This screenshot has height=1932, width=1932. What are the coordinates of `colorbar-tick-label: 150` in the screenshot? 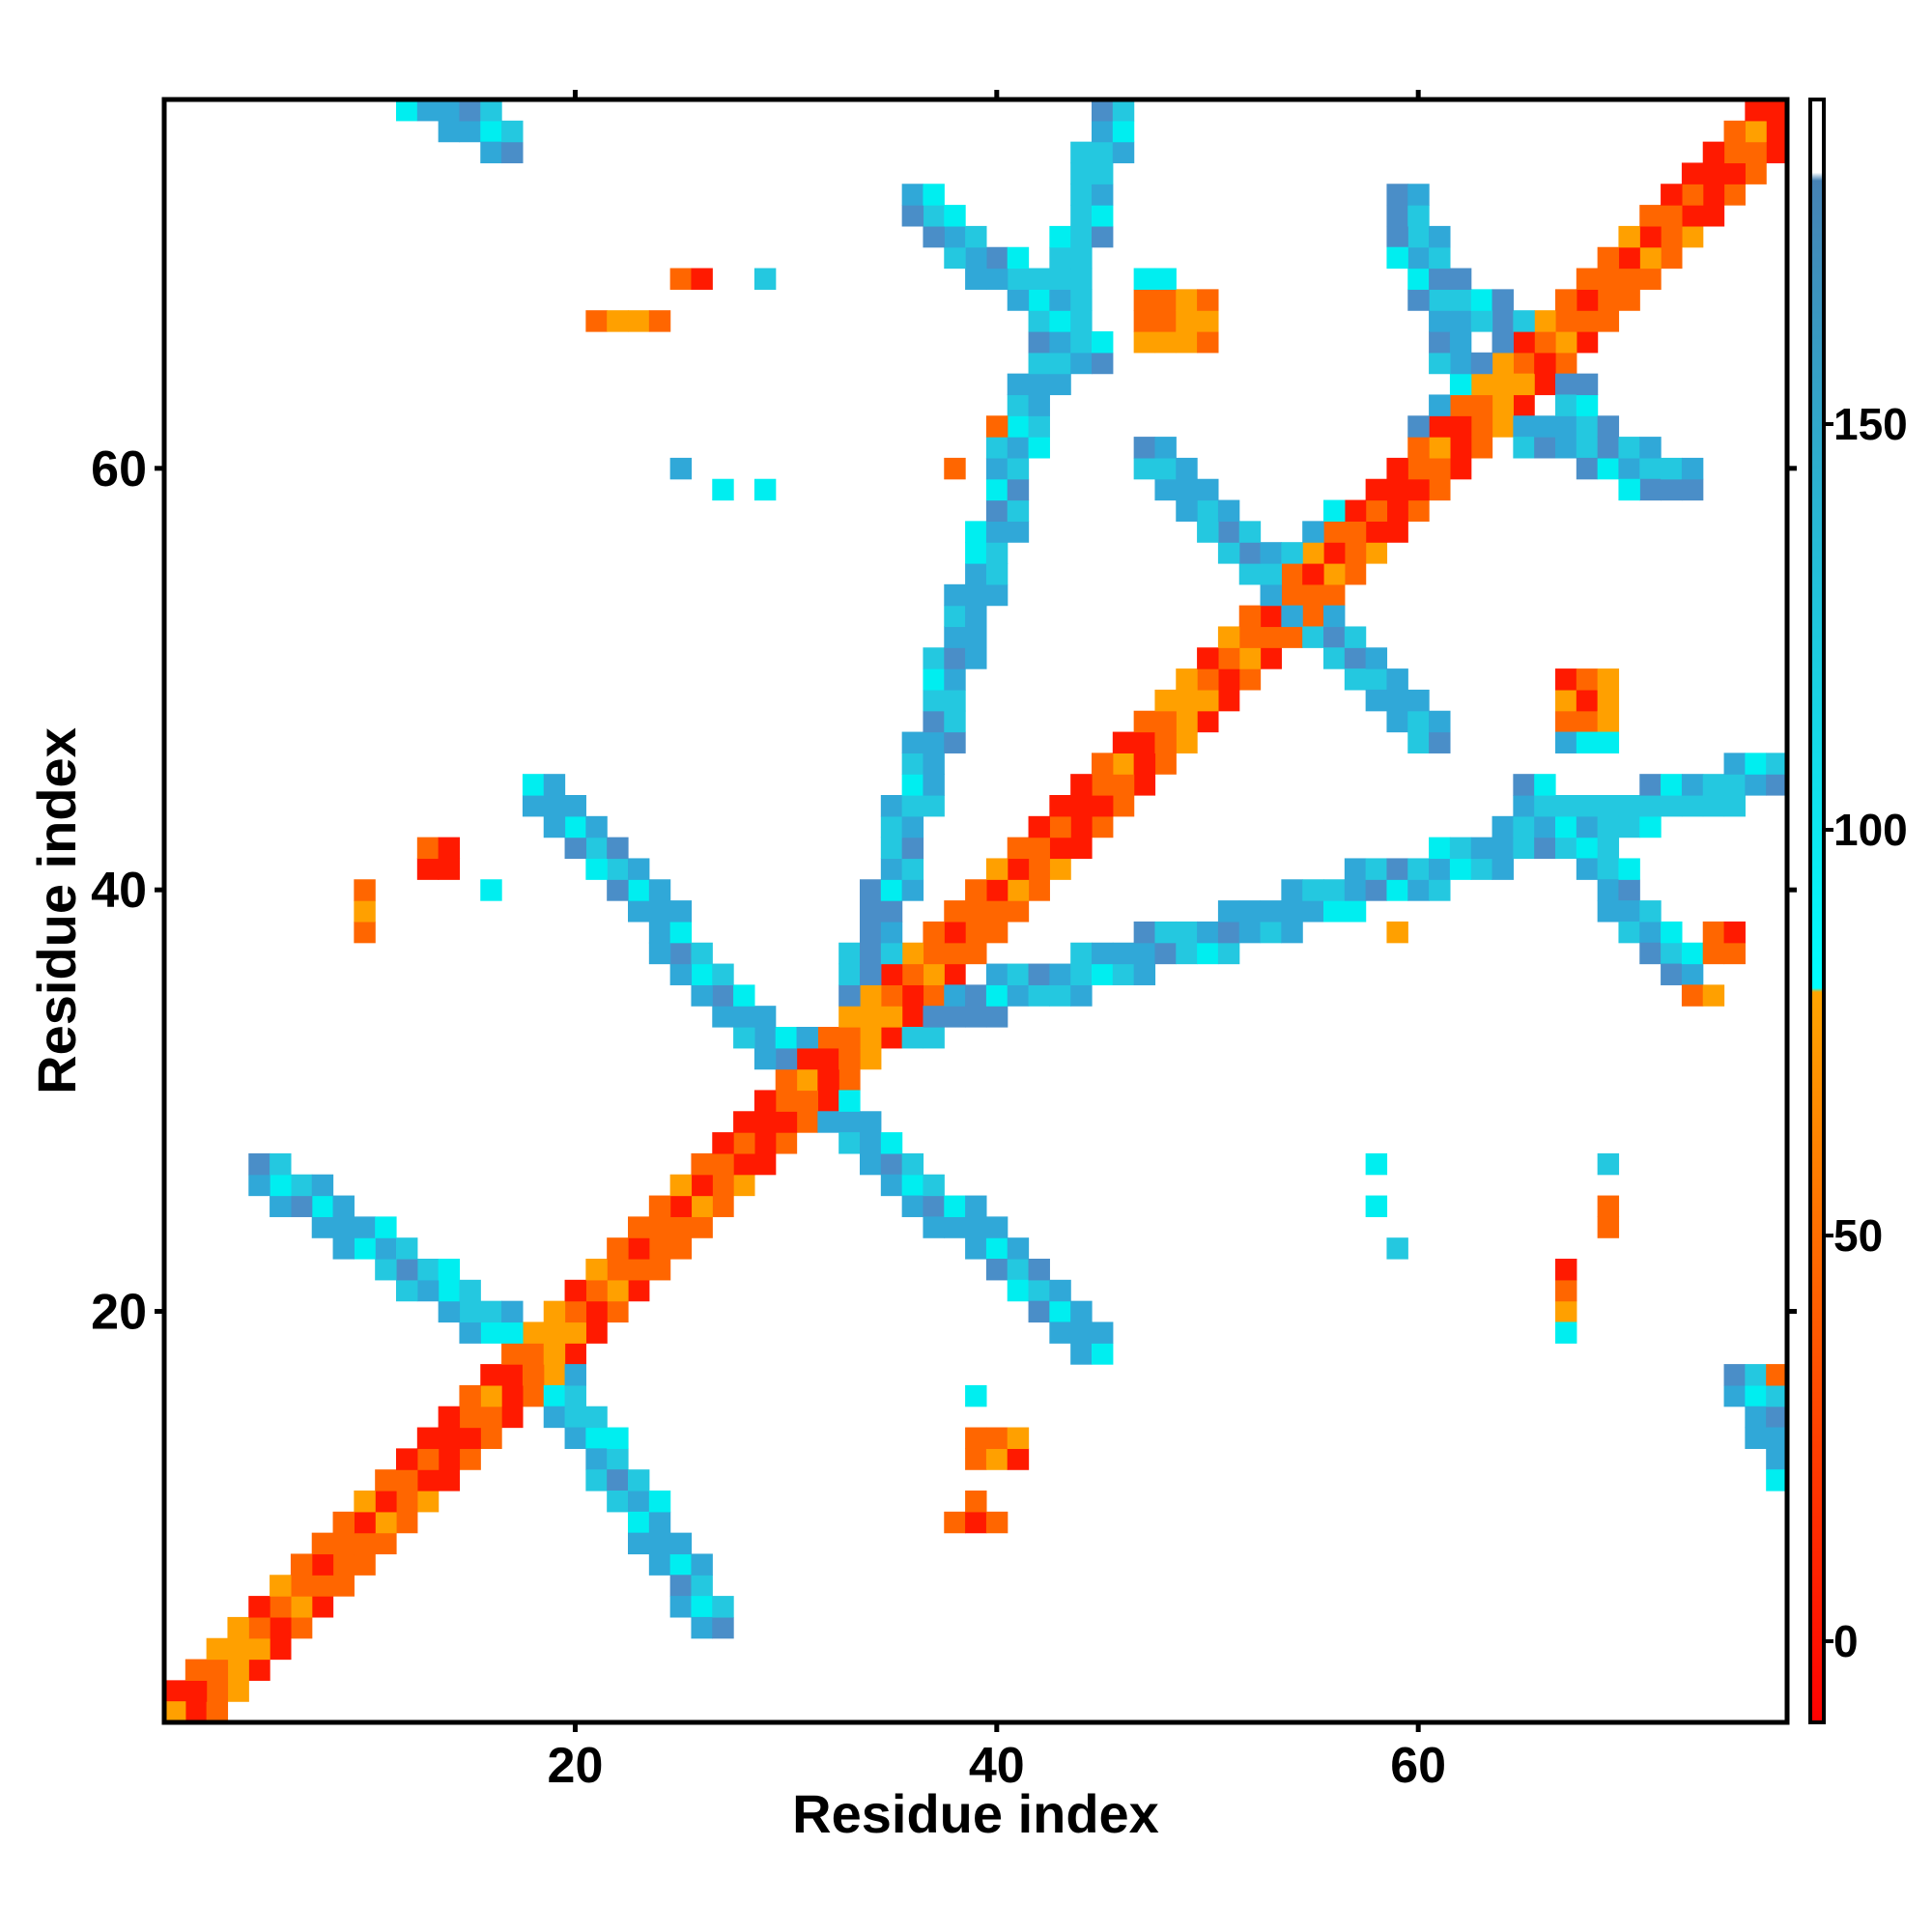 It's located at (1870, 424).